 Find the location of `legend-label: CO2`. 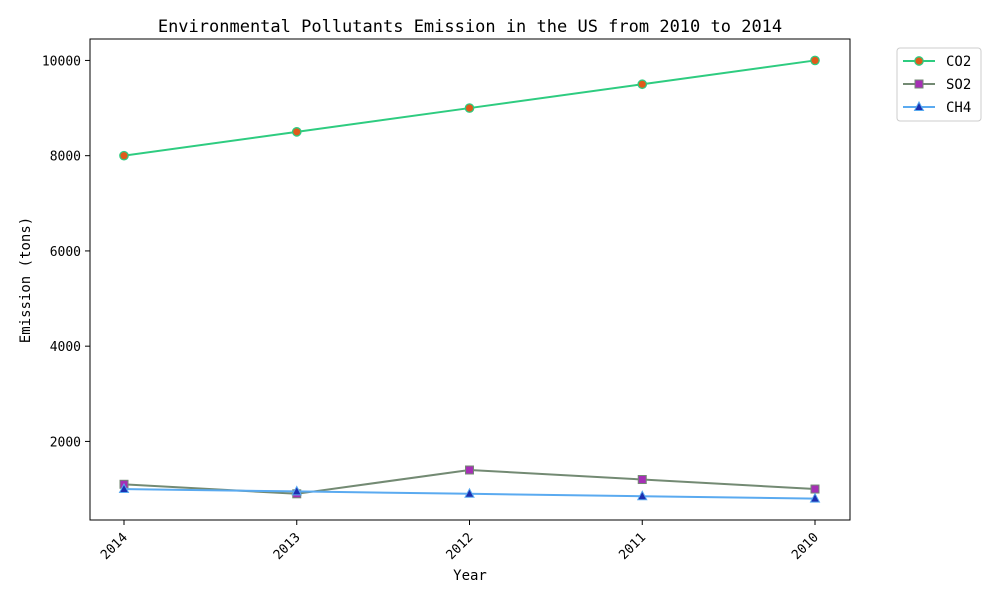

legend-label: CO2 is located at coordinates (958, 62).